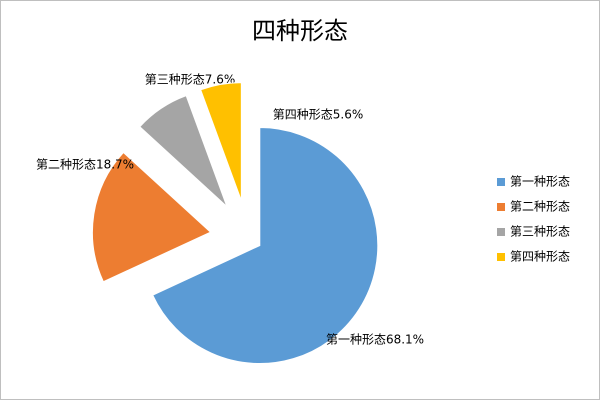 Image resolution: width=600 pixels, height=400 pixels. I want to click on data-label: 第一种形态68.1%, so click(375, 340).